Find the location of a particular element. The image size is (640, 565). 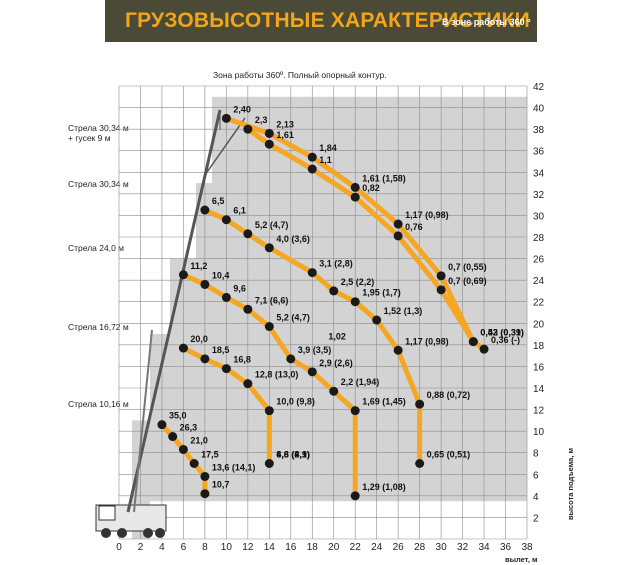

value-label: 13,6 (14,1) is located at coordinates (234, 467).